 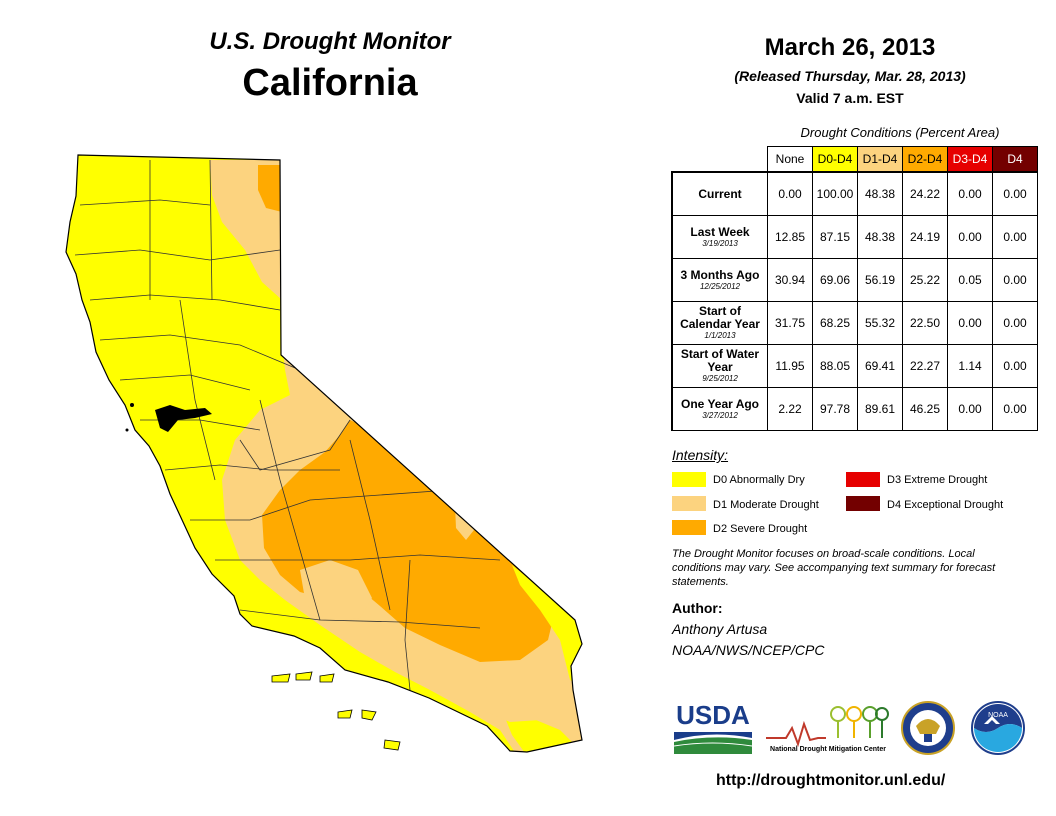 I want to click on legend-label-d3: D3 Extreme Drought, so click(x=937, y=480).